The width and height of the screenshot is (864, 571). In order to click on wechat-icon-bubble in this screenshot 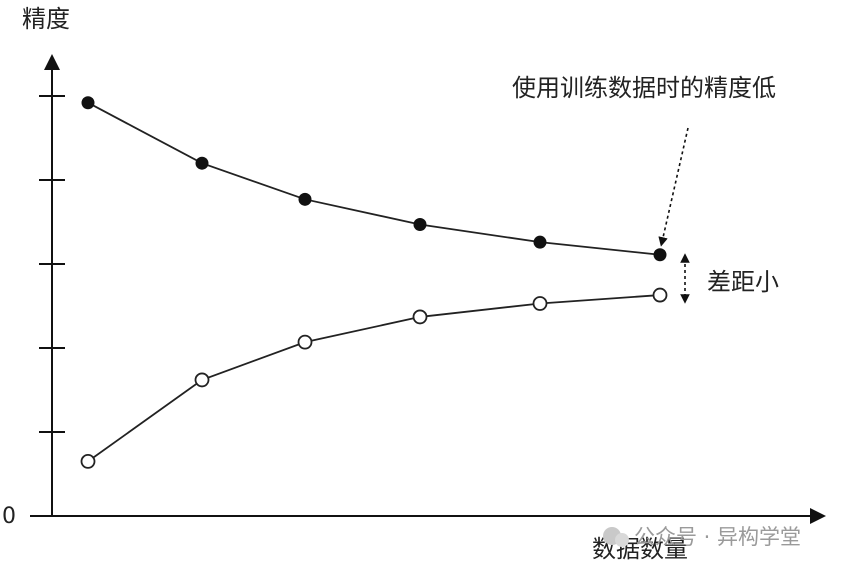, I will do `click(622, 540)`.